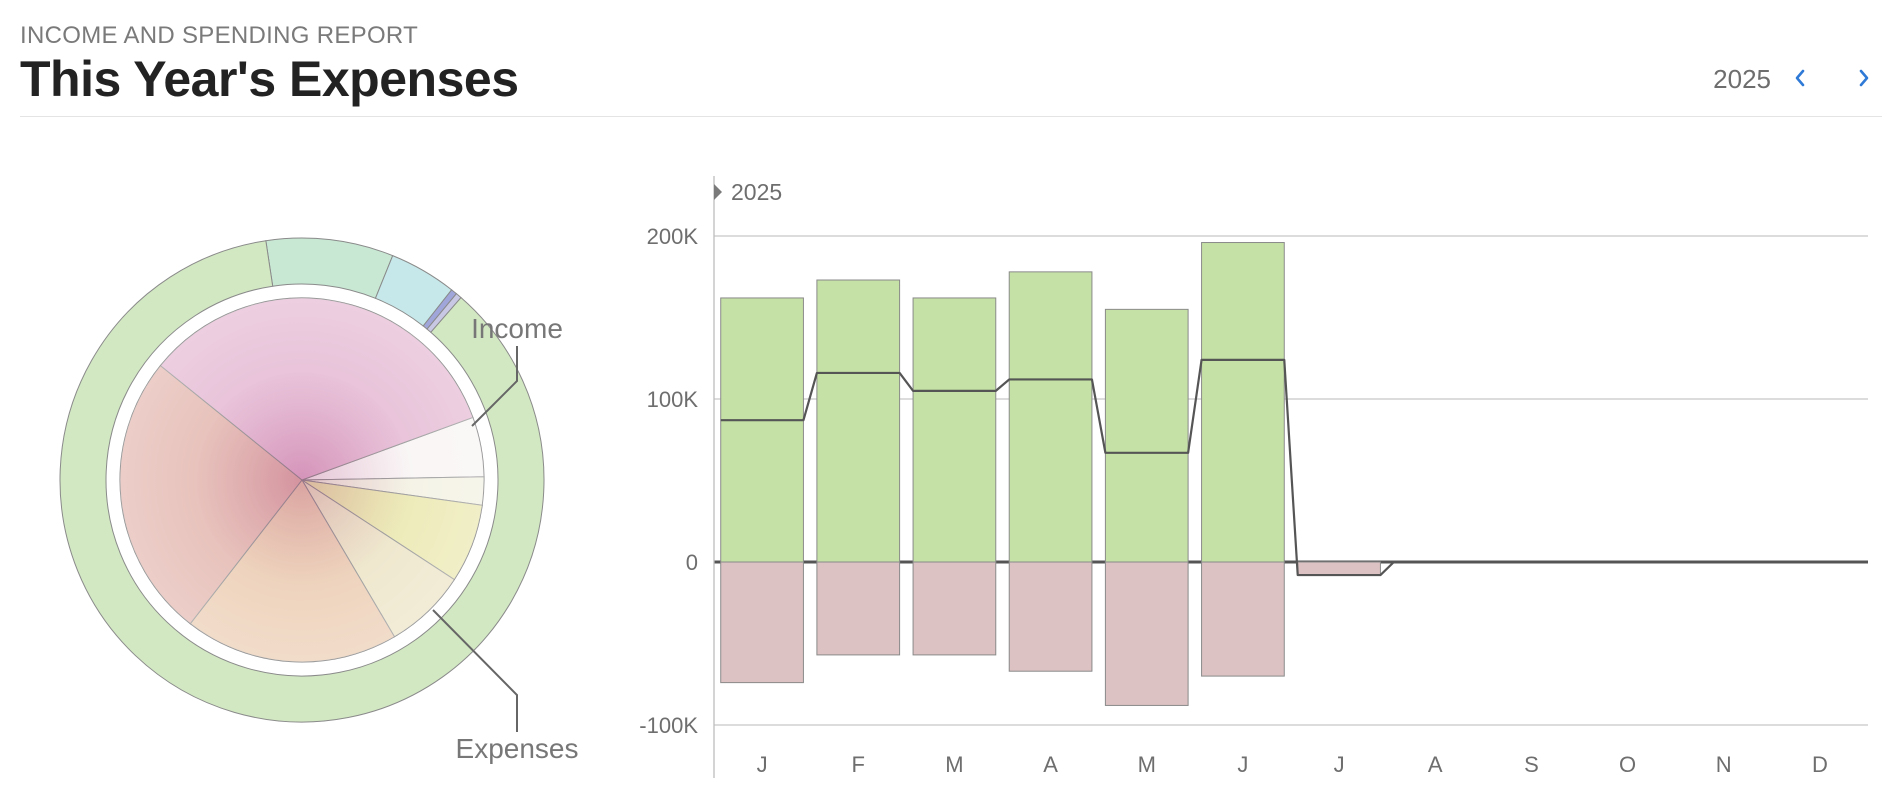 The image size is (1892, 808). What do you see at coordinates (1531, 764) in the screenshot?
I see `x-tick-label: S` at bounding box center [1531, 764].